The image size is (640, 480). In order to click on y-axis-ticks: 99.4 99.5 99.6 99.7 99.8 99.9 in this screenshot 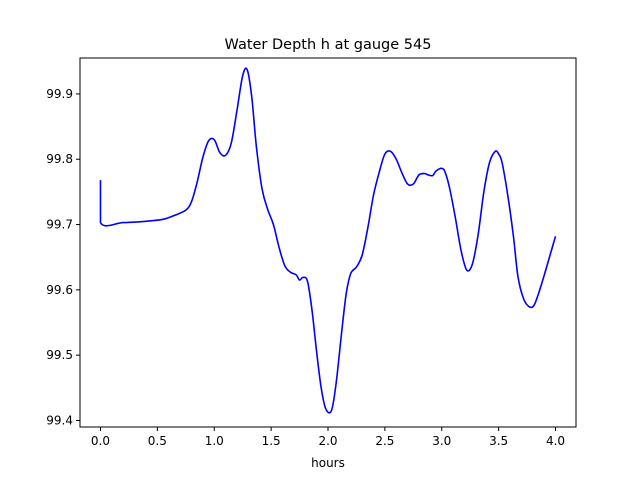, I will do `click(63, 257)`.